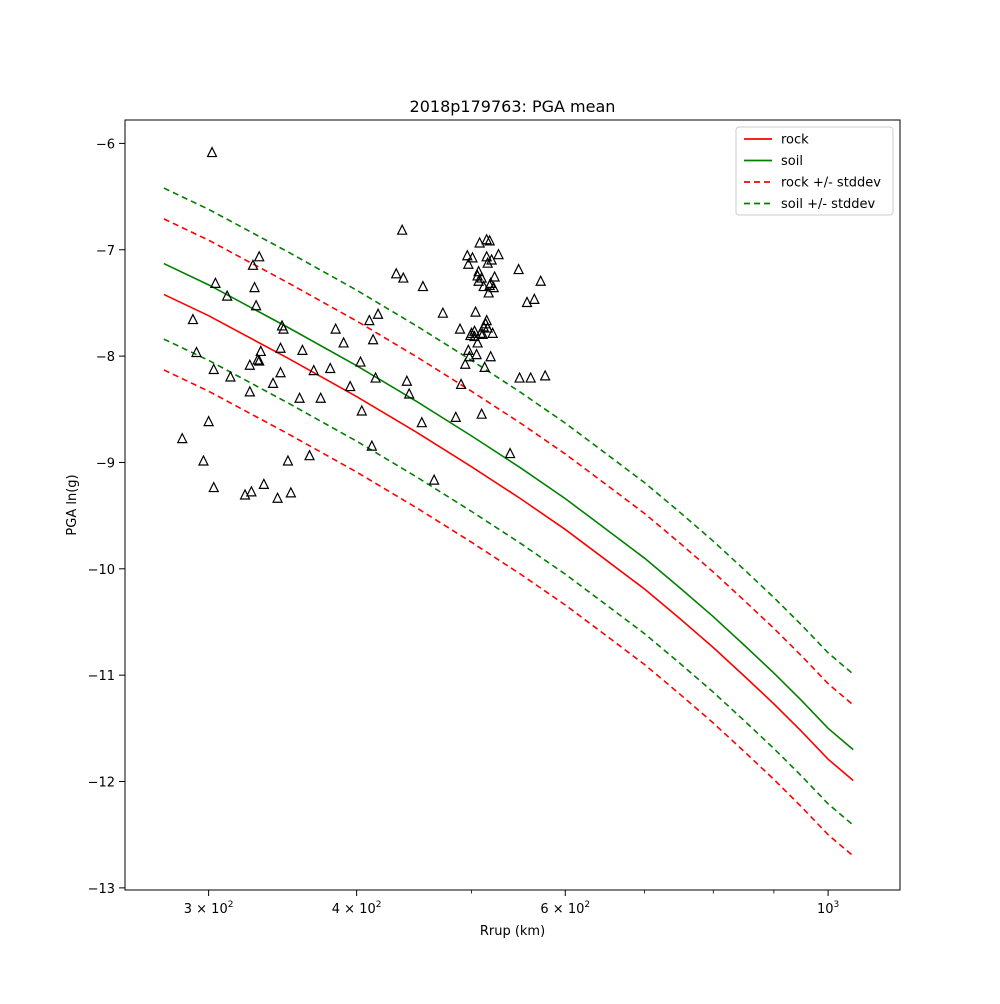  What do you see at coordinates (105, 251) in the screenshot?
I see `y-tick-label: −7` at bounding box center [105, 251].